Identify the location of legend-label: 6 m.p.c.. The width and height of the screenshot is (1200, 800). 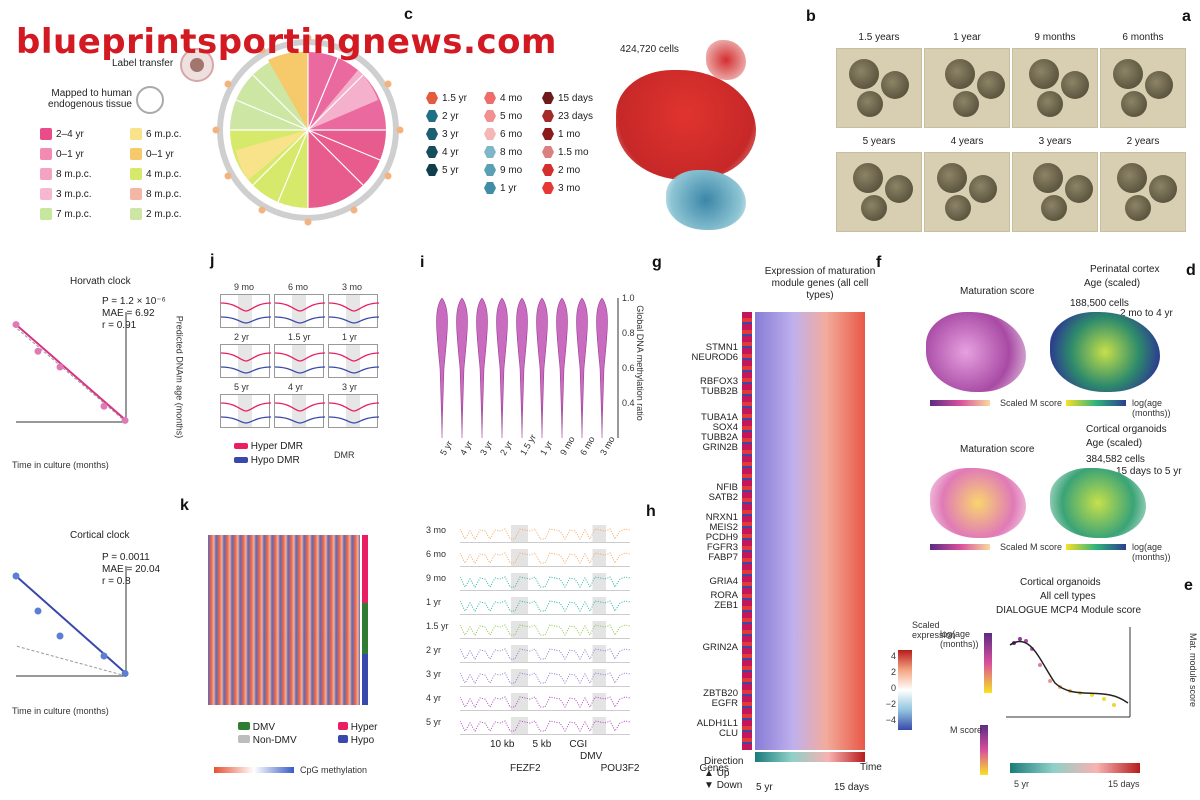
(164, 134).